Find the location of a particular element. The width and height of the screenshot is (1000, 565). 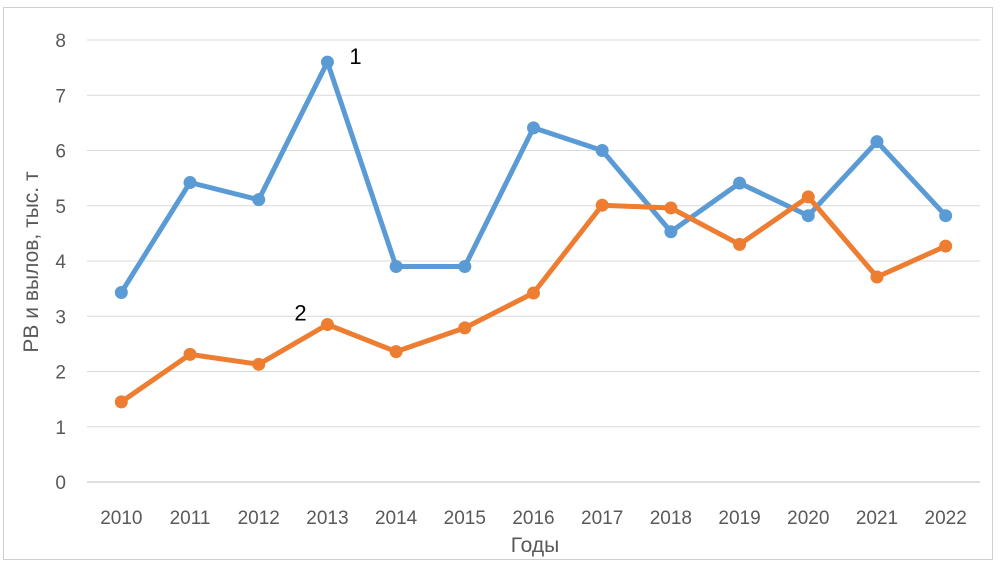

y-tick-label: 2 is located at coordinates (60, 373).